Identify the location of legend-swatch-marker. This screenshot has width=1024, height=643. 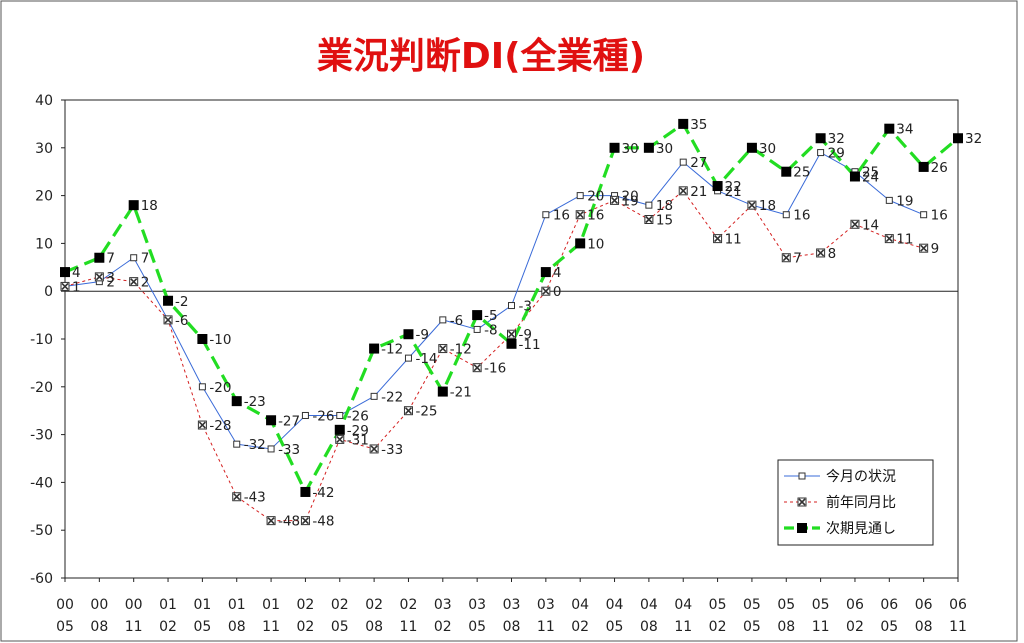
(802, 528).